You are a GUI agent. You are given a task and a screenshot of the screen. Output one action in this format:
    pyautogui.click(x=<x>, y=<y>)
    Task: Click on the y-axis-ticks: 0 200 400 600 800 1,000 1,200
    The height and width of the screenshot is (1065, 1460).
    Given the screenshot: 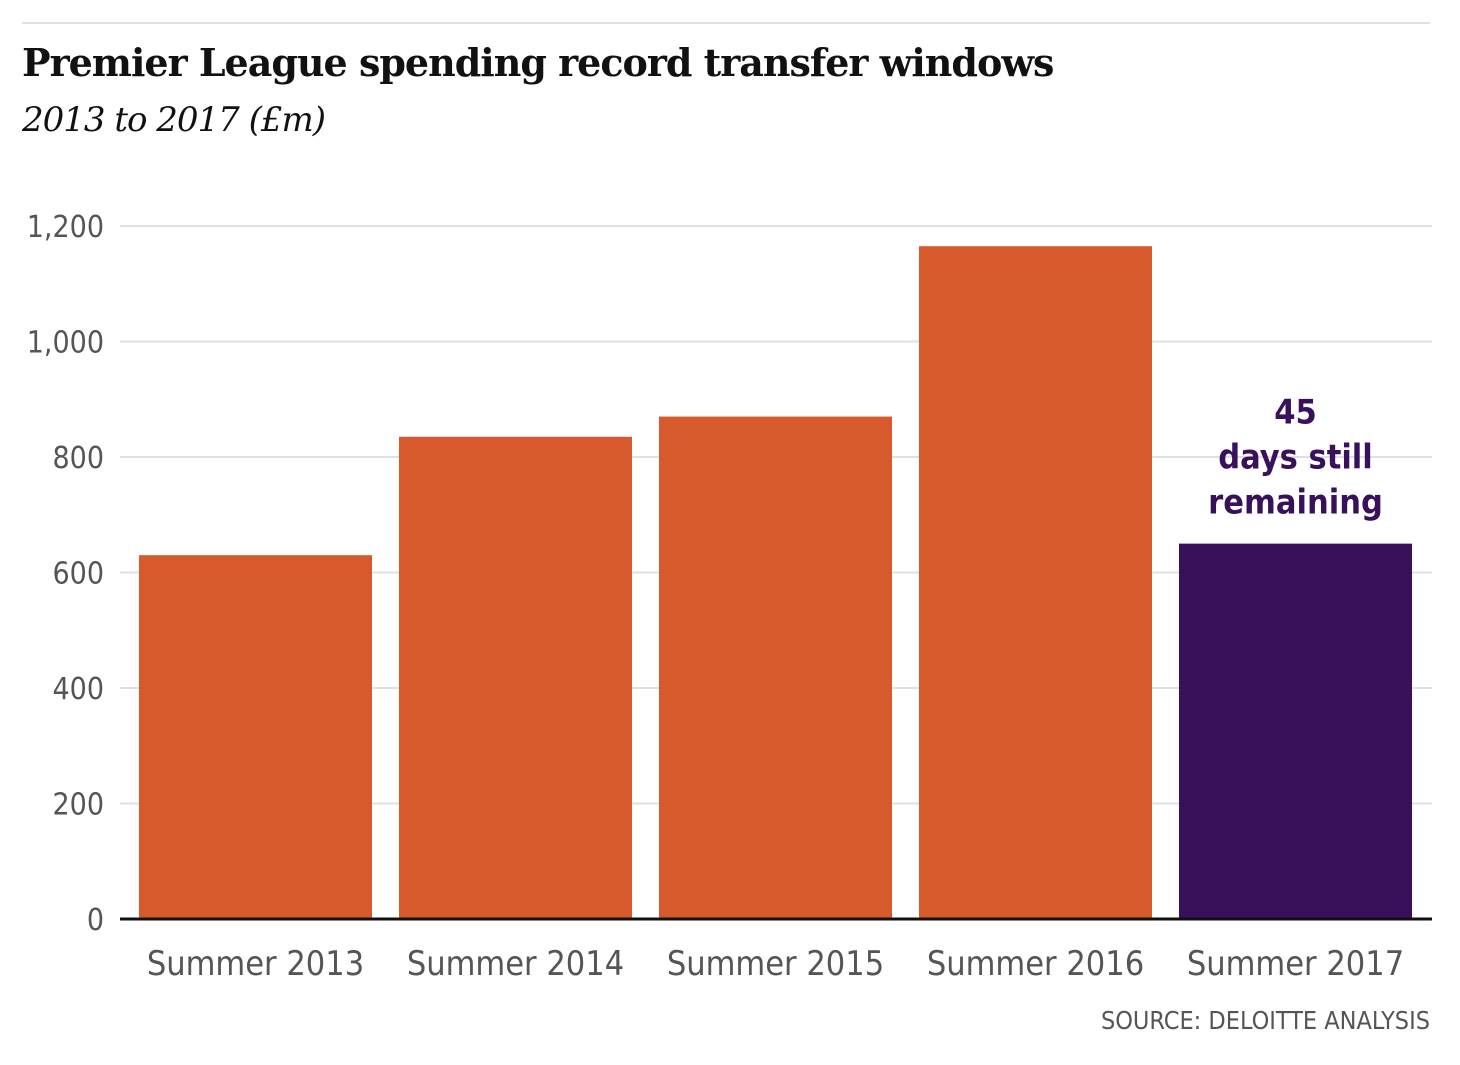 What is the action you would take?
    pyautogui.click(x=65, y=574)
    